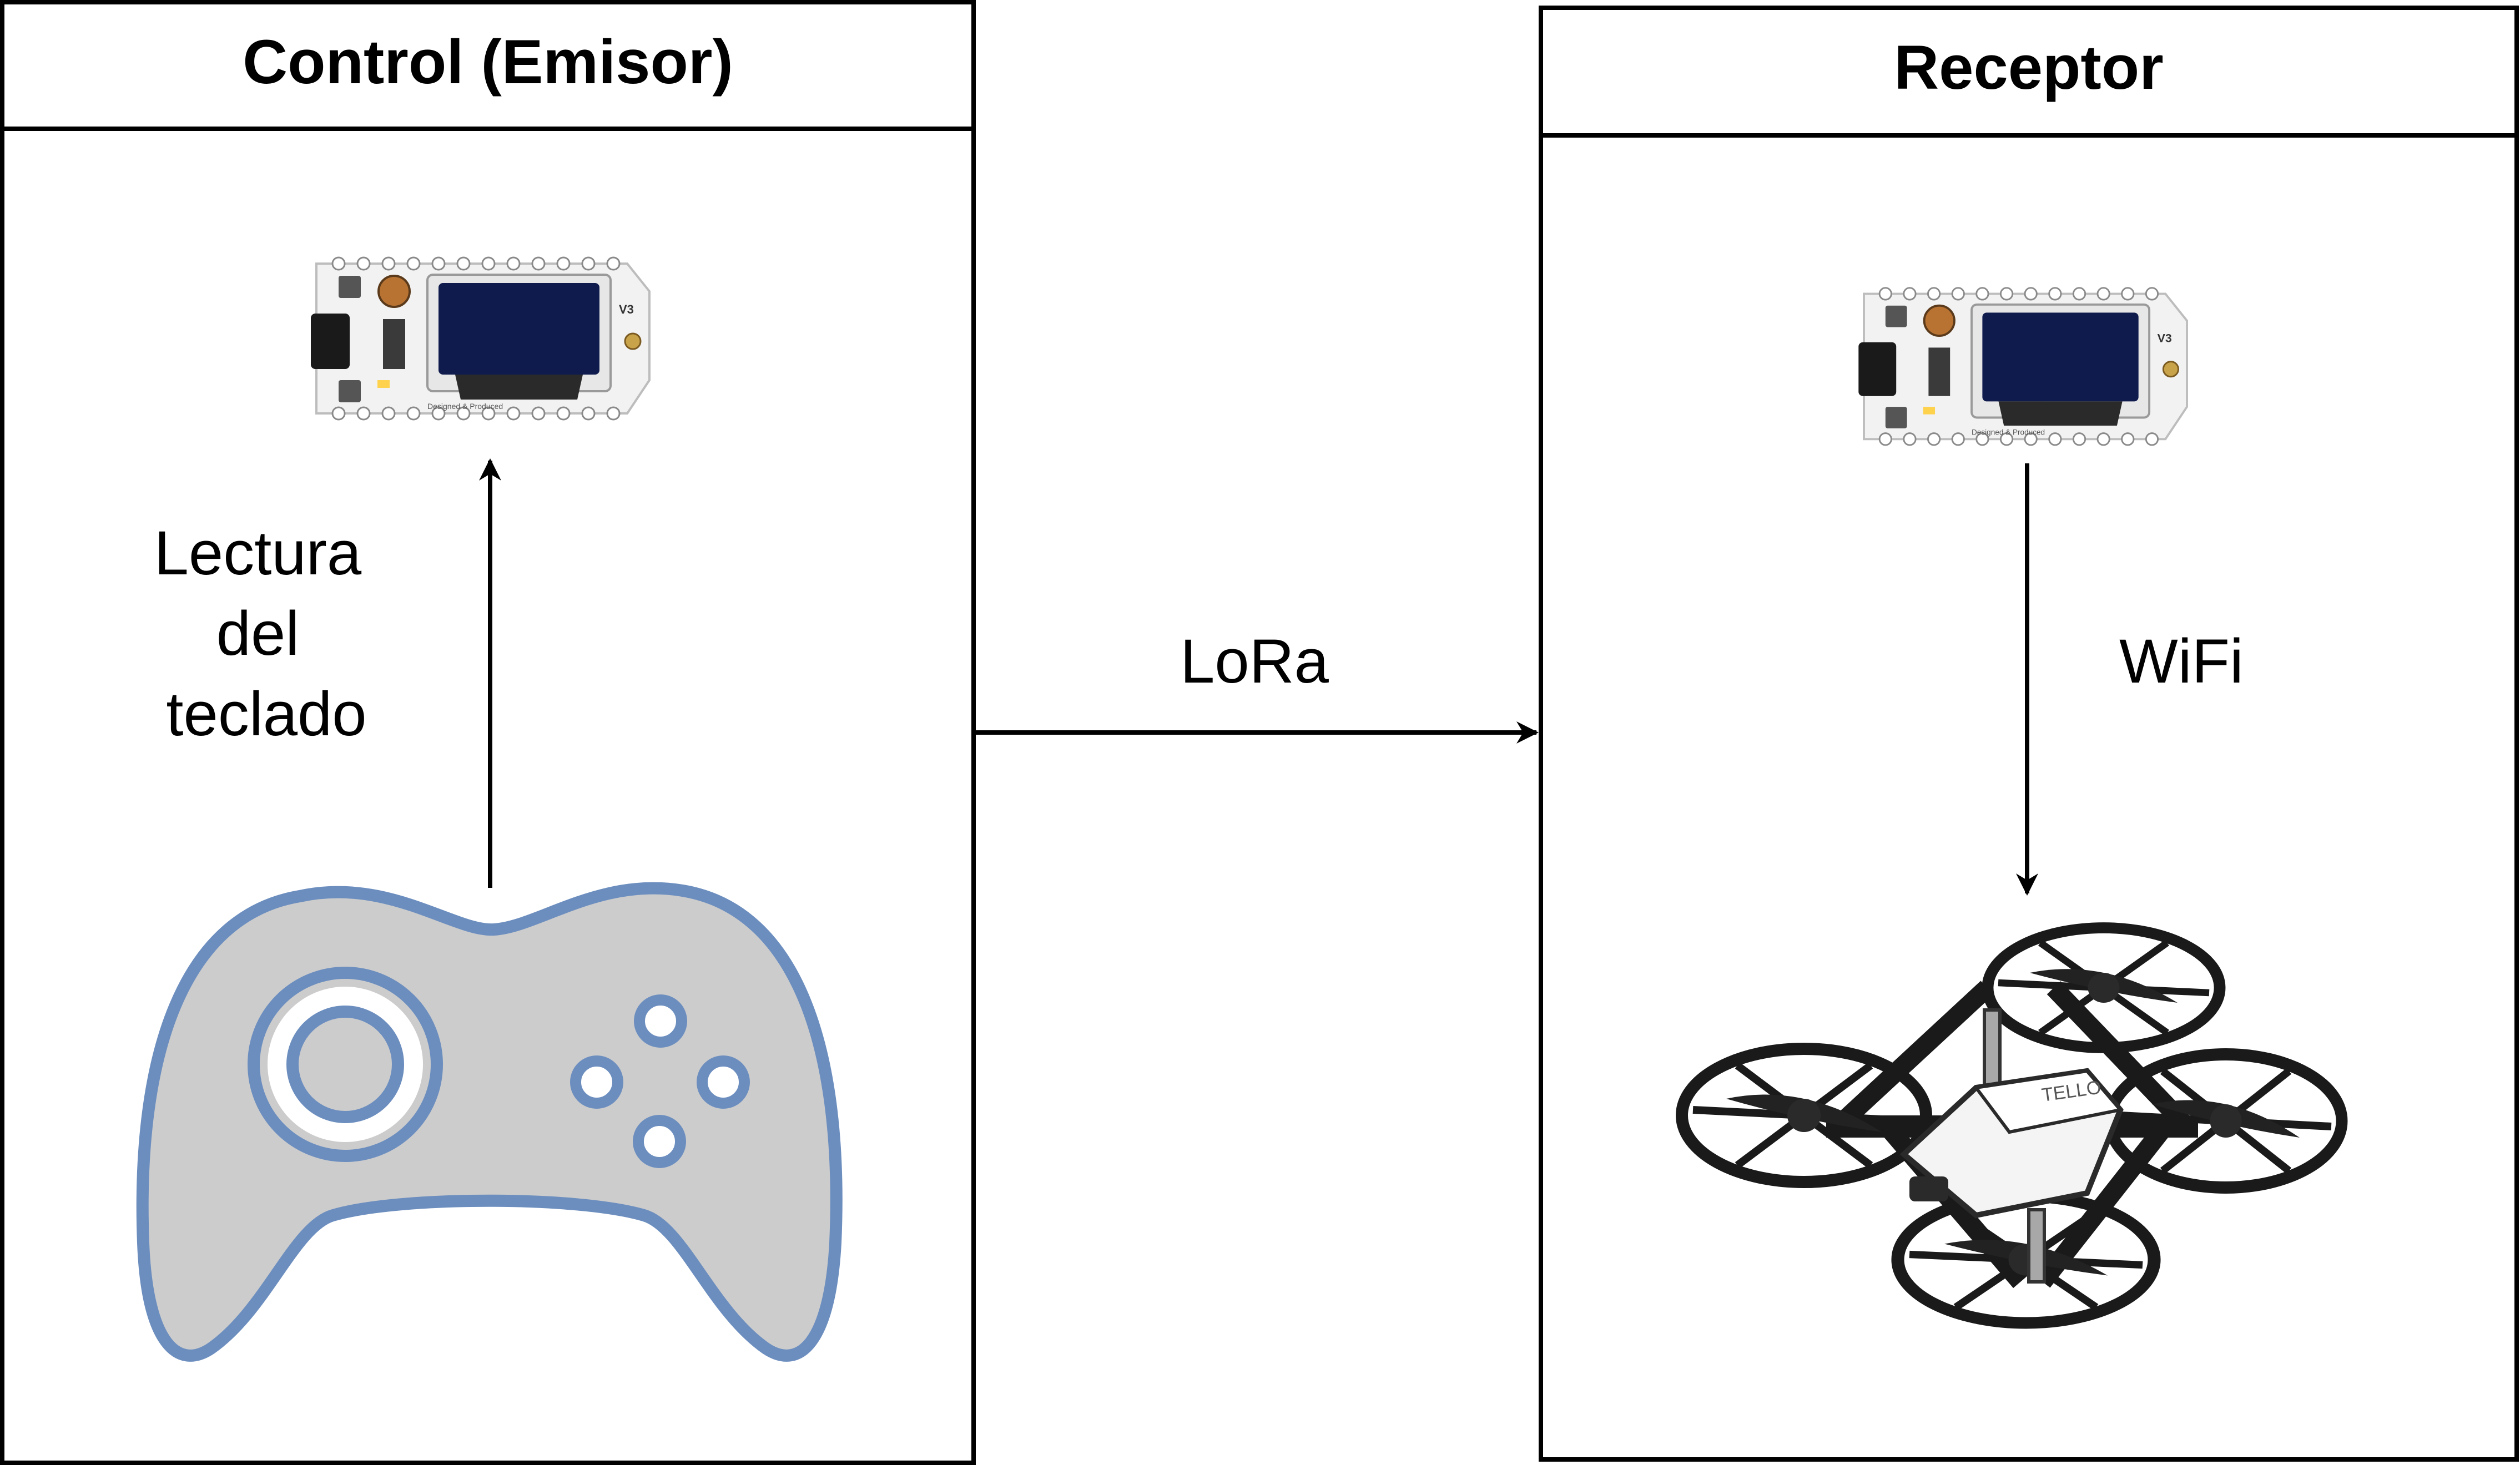 This screenshot has width=2520, height=1465. What do you see at coordinates (266, 714) in the screenshot?
I see `keyboard-read-label-line-3: teclado` at bounding box center [266, 714].